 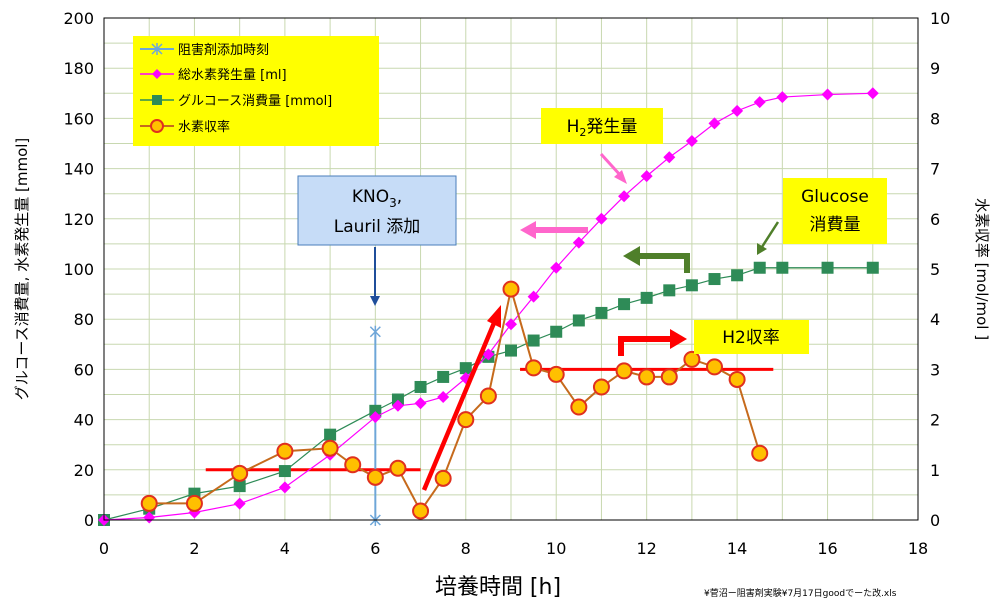 What do you see at coordinates (631, 256) in the screenshot?
I see `glucose-left-arrow-head` at bounding box center [631, 256].